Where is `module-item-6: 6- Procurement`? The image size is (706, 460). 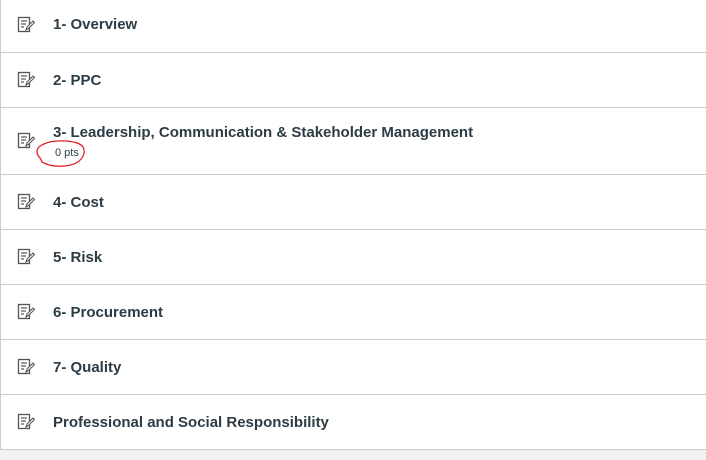 module-item-6: 6- Procurement is located at coordinates (353, 311).